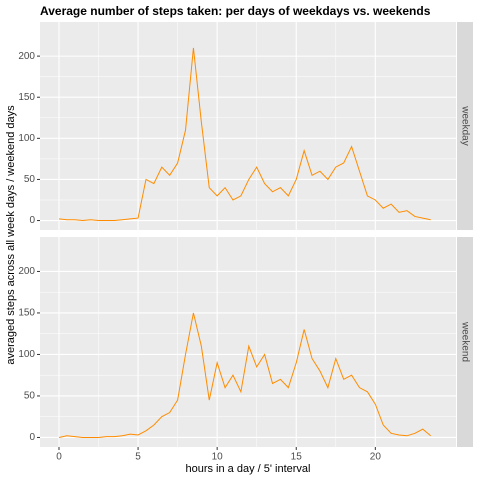  I want to click on x-tick-label: 15, so click(297, 457).